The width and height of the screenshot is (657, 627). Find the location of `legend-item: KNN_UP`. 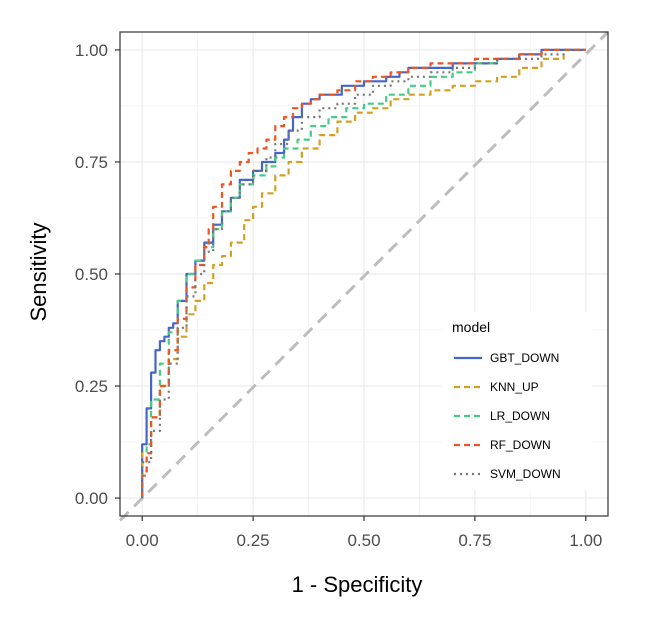

legend-item: KNN_UP is located at coordinates (496, 387).